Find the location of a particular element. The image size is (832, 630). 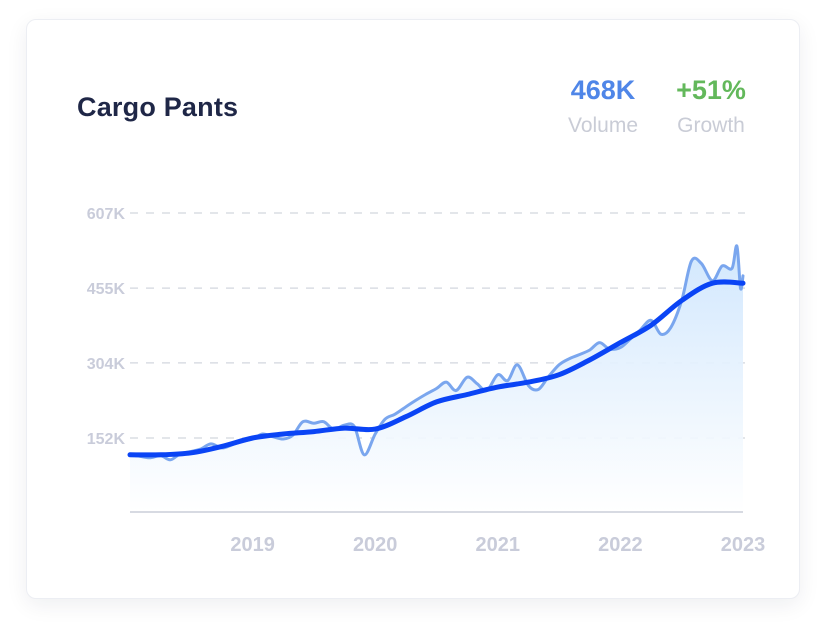

x-tick-label: 2019 is located at coordinates (252, 545).